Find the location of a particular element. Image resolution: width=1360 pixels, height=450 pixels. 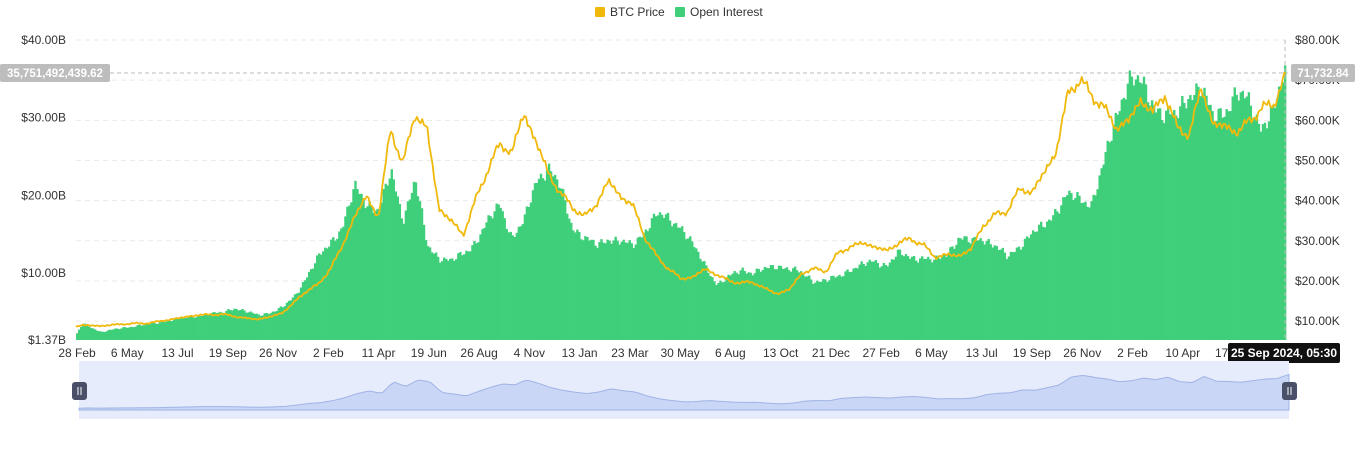

legend-swatch-open-interest is located at coordinates (680, 12).